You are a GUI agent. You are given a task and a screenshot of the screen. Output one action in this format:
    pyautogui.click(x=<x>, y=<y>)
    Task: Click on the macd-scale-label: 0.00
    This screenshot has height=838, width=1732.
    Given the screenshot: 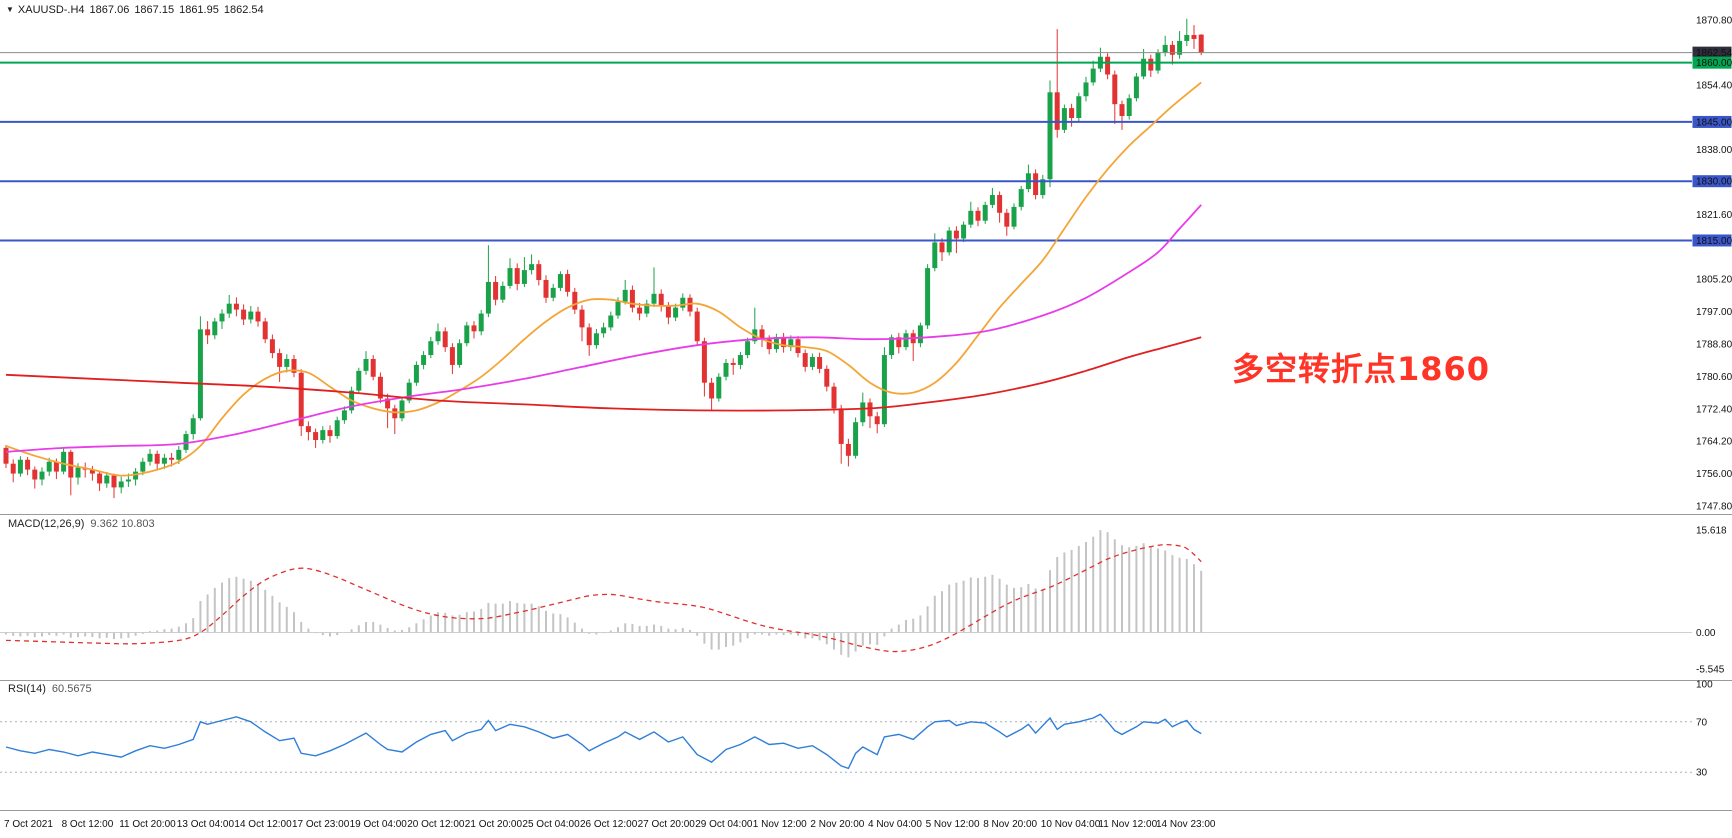 What is the action you would take?
    pyautogui.click(x=1706, y=633)
    